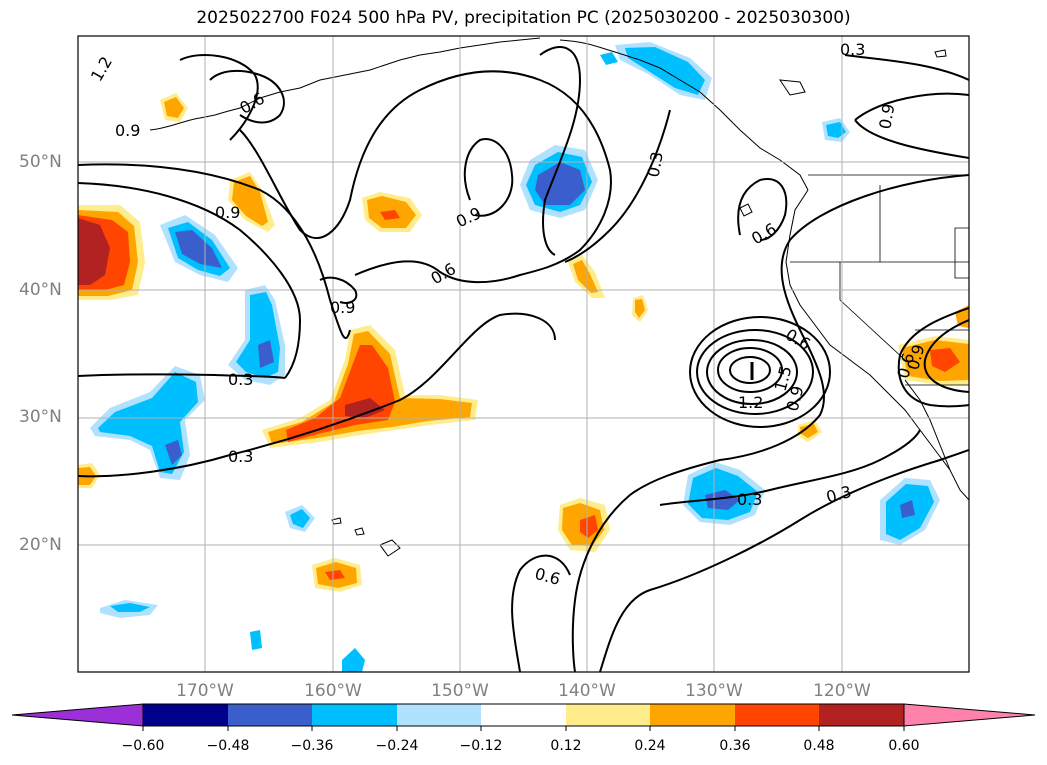  Describe the element at coordinates (143, 746) in the screenshot. I see `colorbar-tick-label: −0.60` at that location.